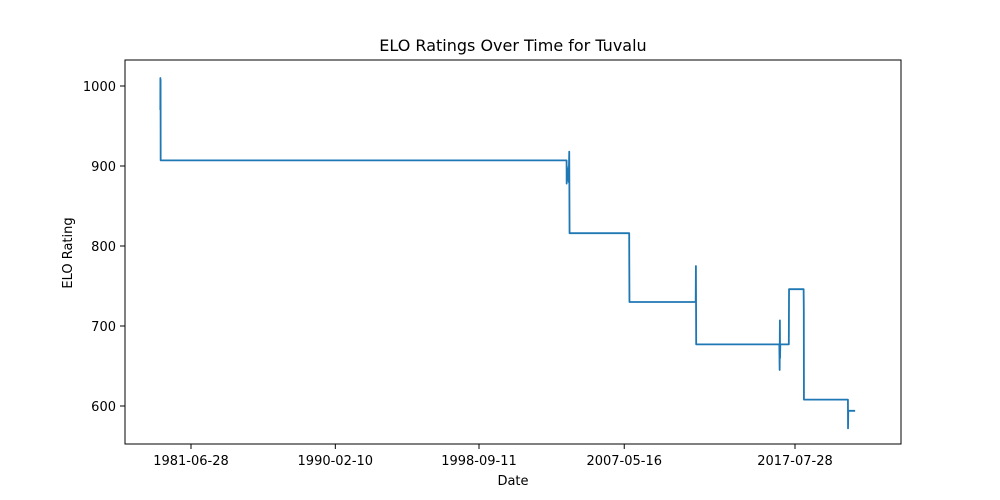 This screenshot has height=500, width=1000. I want to click on y-axis-label: ELO Rating, so click(68, 252).